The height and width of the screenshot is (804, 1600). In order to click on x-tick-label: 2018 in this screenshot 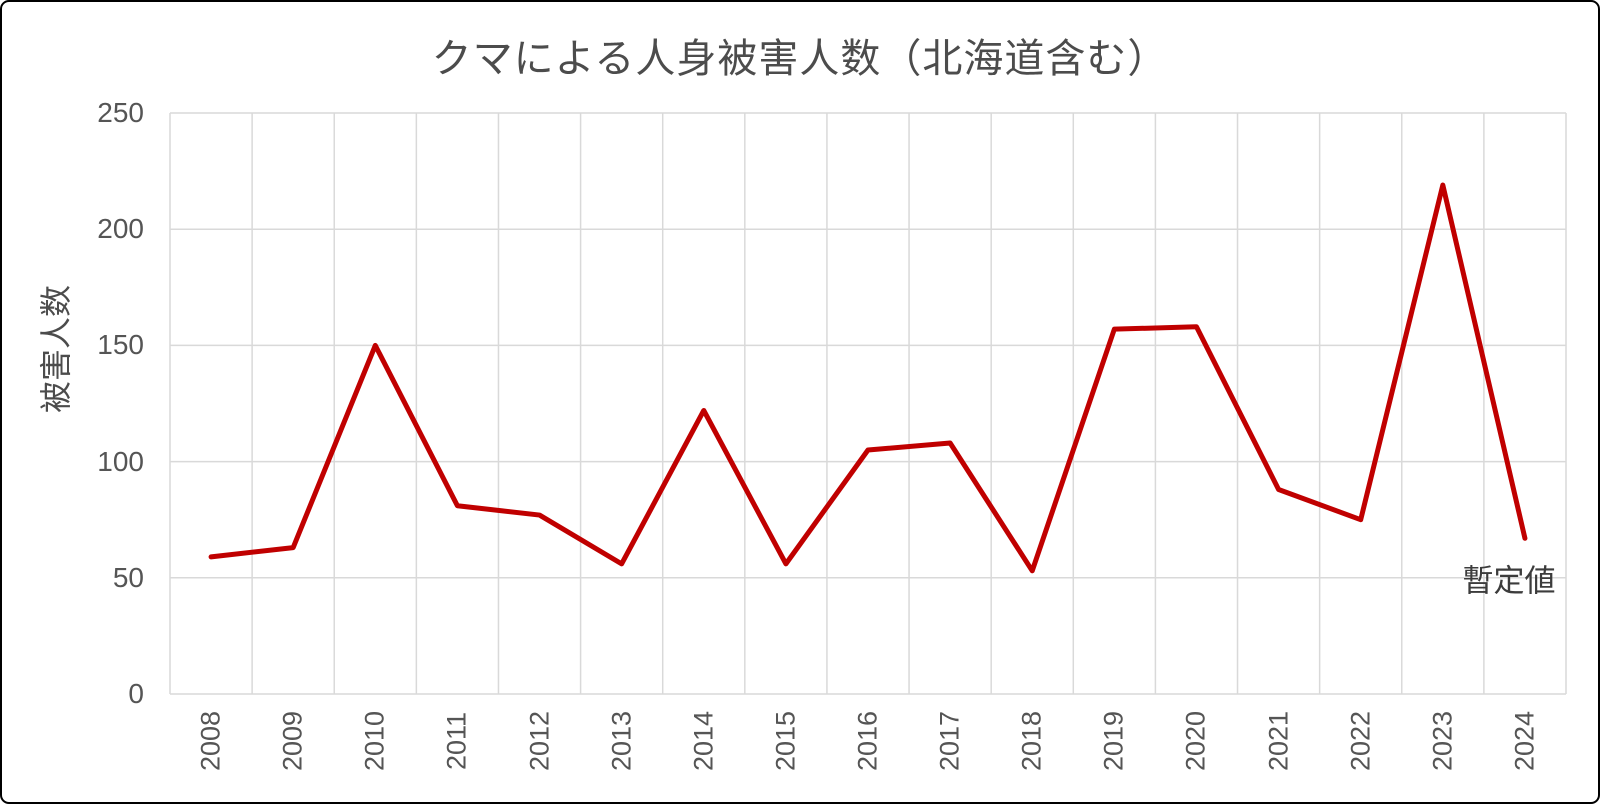, I will do `click(1031, 741)`.